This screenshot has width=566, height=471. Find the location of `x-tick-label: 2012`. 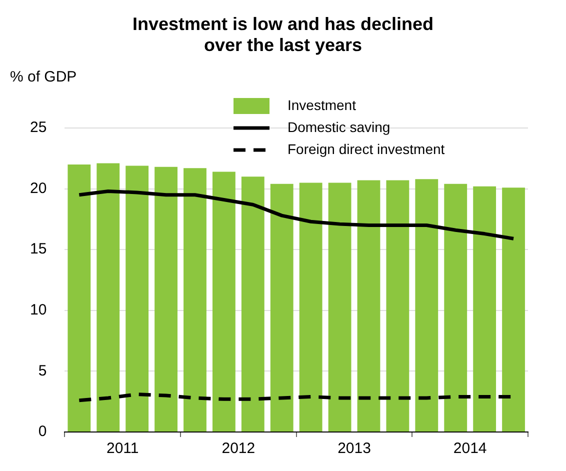

x-tick-label: 2012 is located at coordinates (239, 449).